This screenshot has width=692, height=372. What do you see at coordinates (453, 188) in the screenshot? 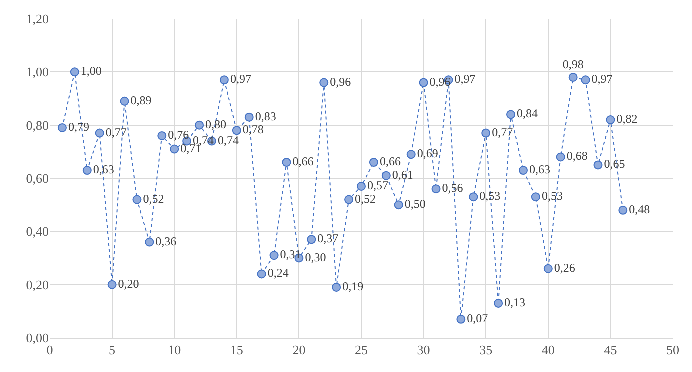
I see `data-label: 0,56` at bounding box center [453, 188].